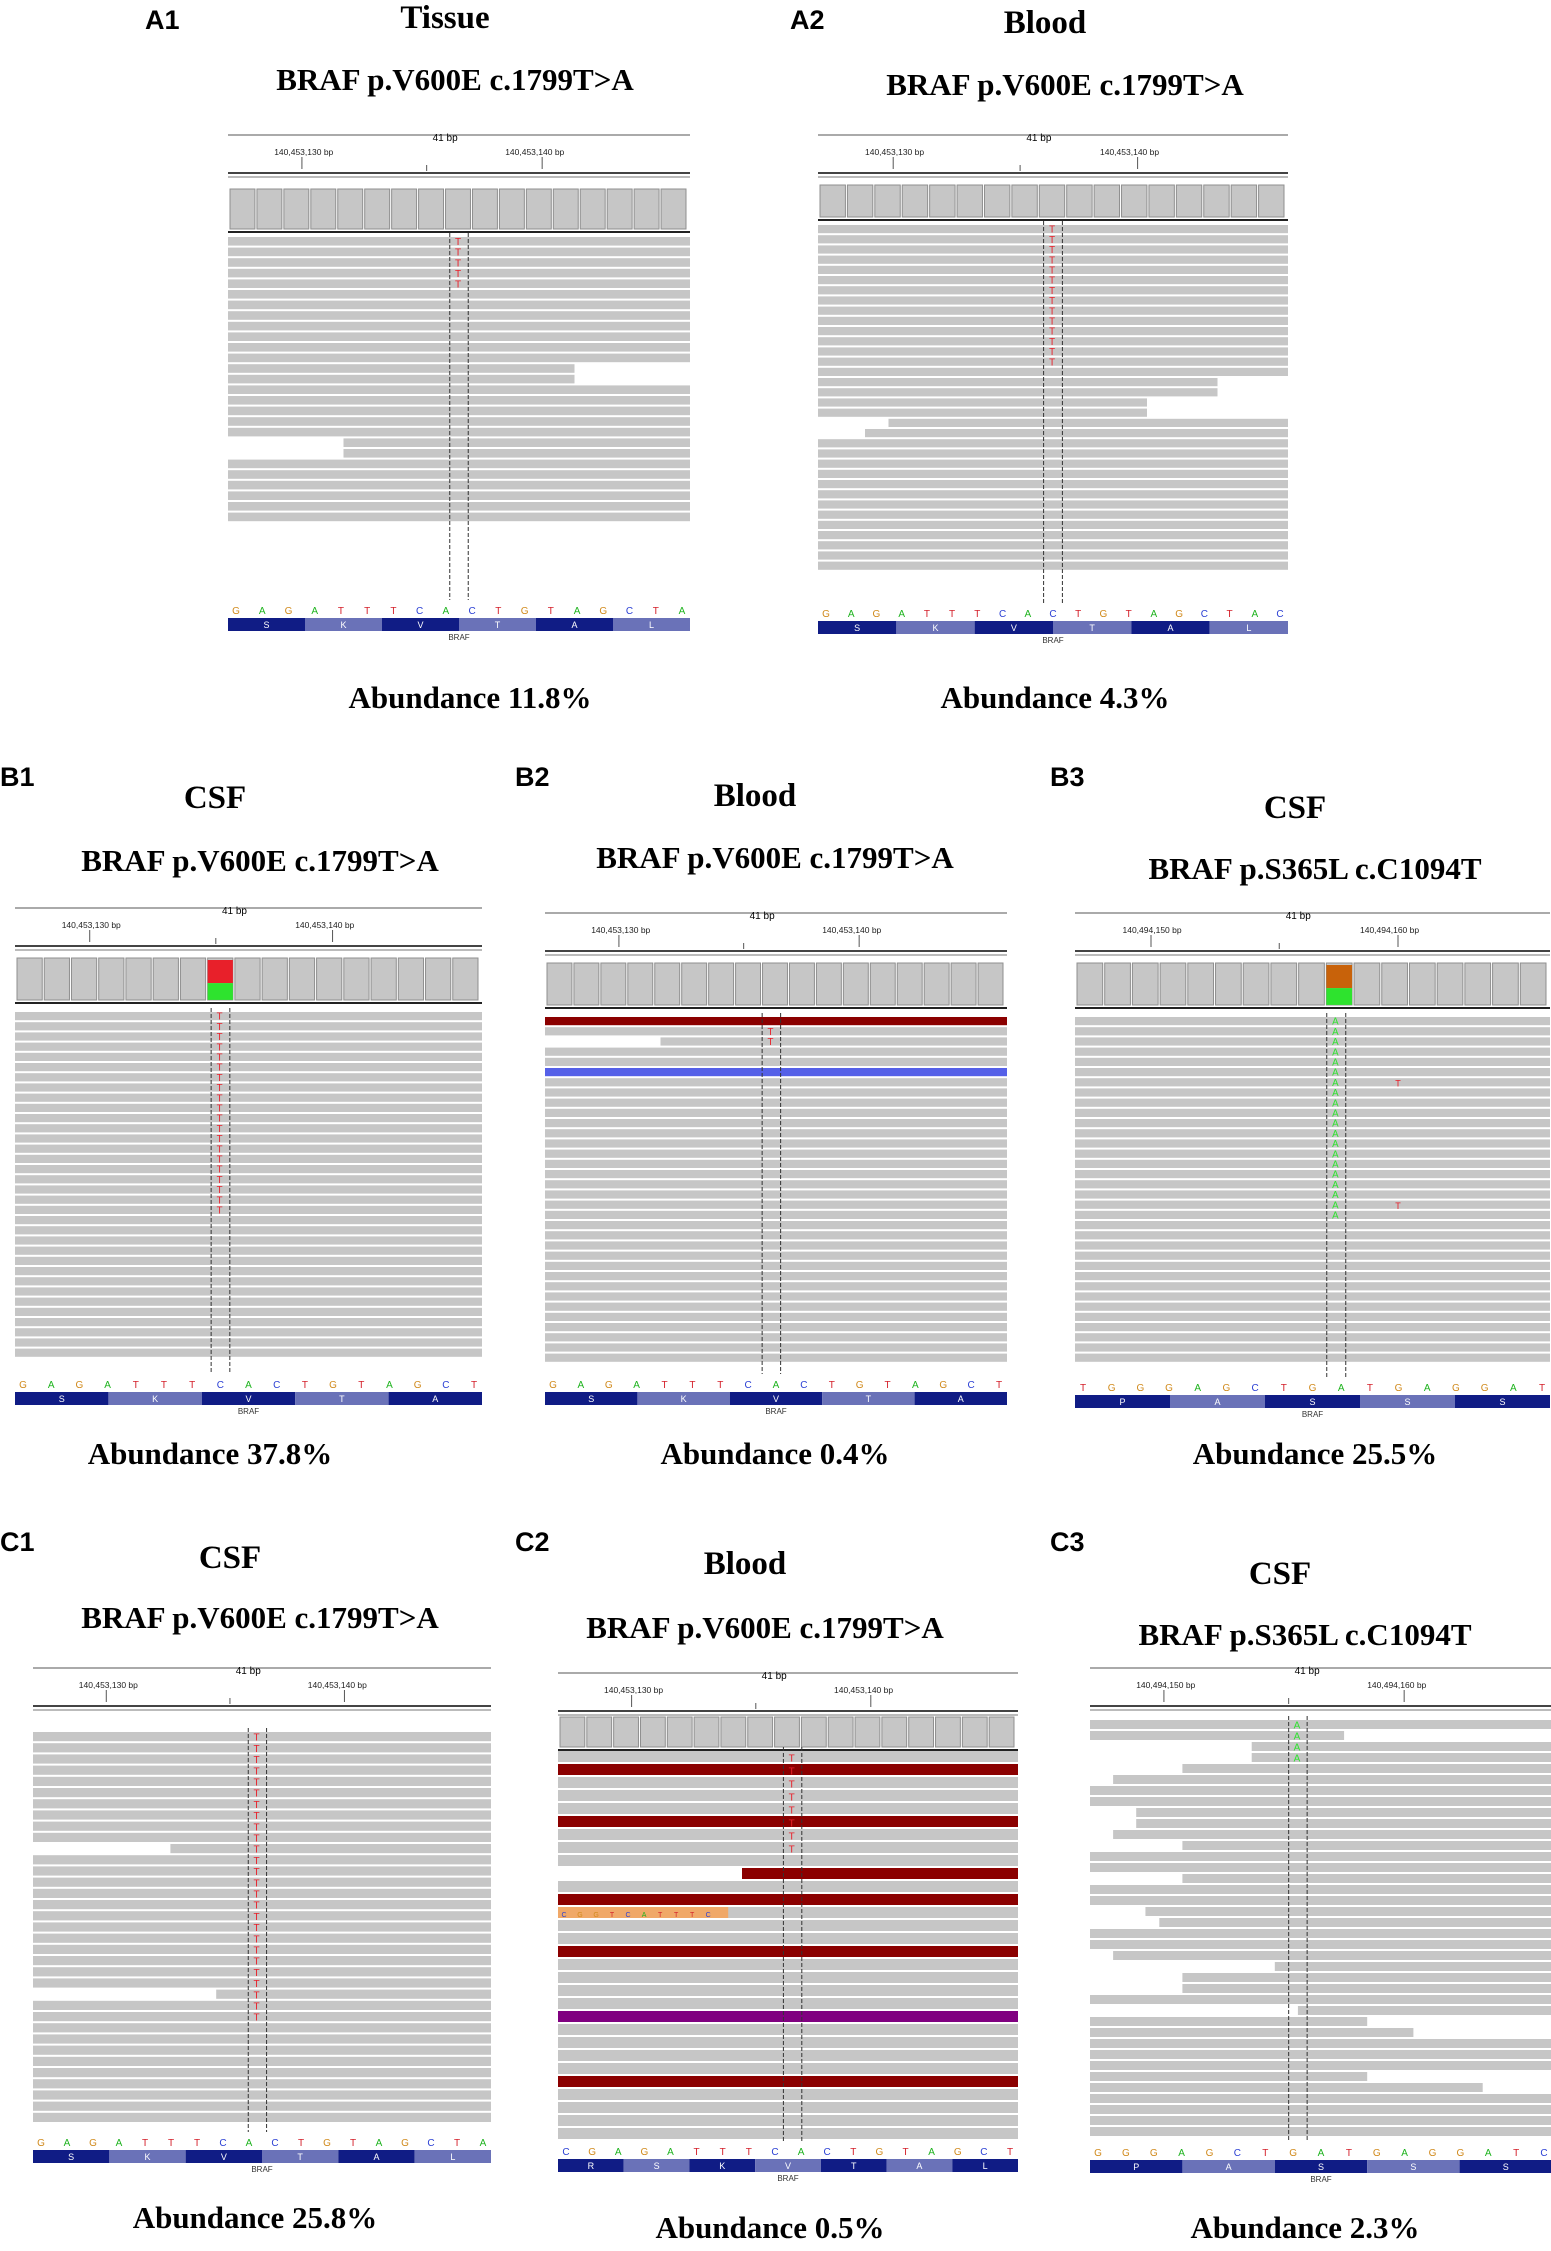  Describe the element at coordinates (532, 1542) in the screenshot. I see `panel-label: C2` at that location.